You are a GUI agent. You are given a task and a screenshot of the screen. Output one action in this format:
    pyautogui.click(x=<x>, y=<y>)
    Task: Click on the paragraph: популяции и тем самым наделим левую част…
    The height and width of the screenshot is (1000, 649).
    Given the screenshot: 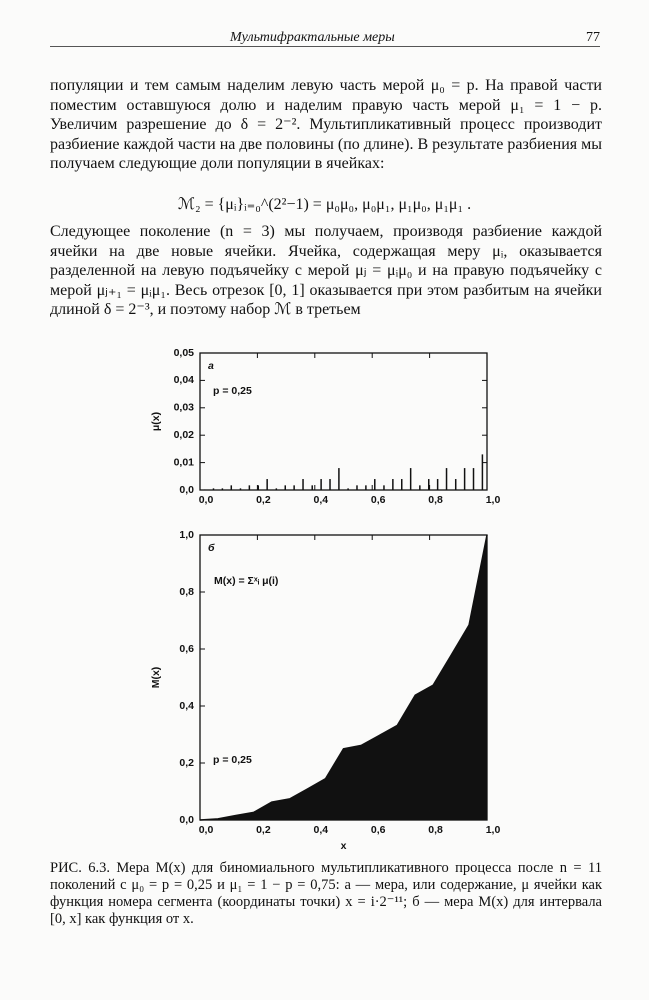 What is the action you would take?
    pyautogui.click(x=326, y=124)
    